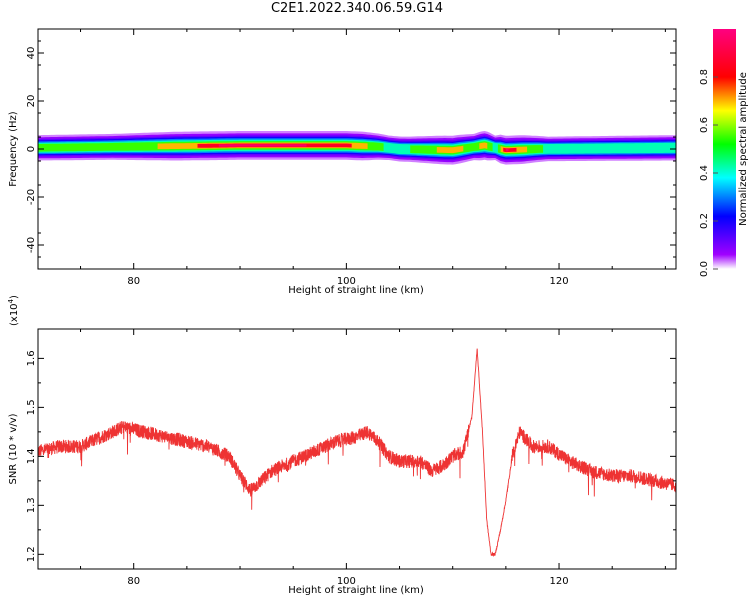 Image resolution: width=750 pixels, height=600 pixels. Describe the element at coordinates (346, 281) in the screenshot. I see `spectrogram-x-tick-label: 100` at that location.